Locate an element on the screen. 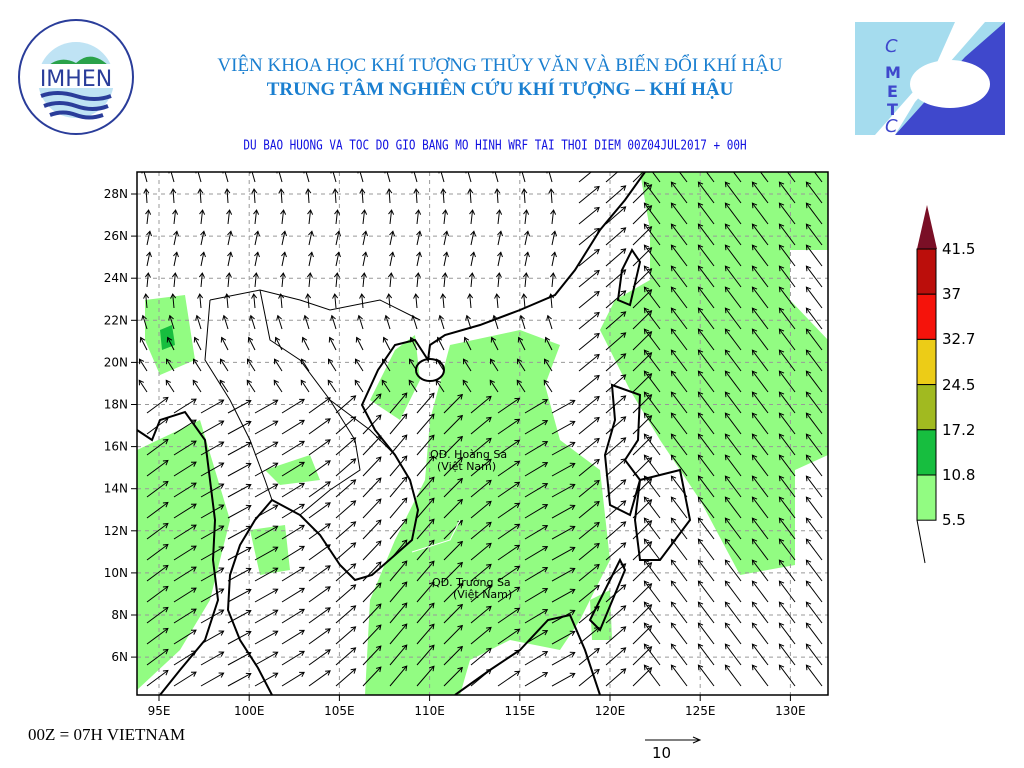 Image resolution: width=1024 pixels, height=768 pixels. x-tick-label: 125E is located at coordinates (700, 711).